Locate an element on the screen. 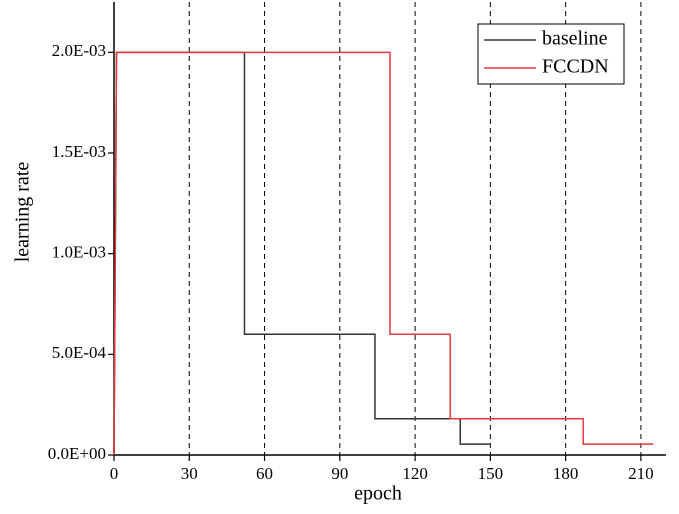 Image resolution: width=679 pixels, height=514 pixels. legend-label: FCCDN is located at coordinates (575, 67).